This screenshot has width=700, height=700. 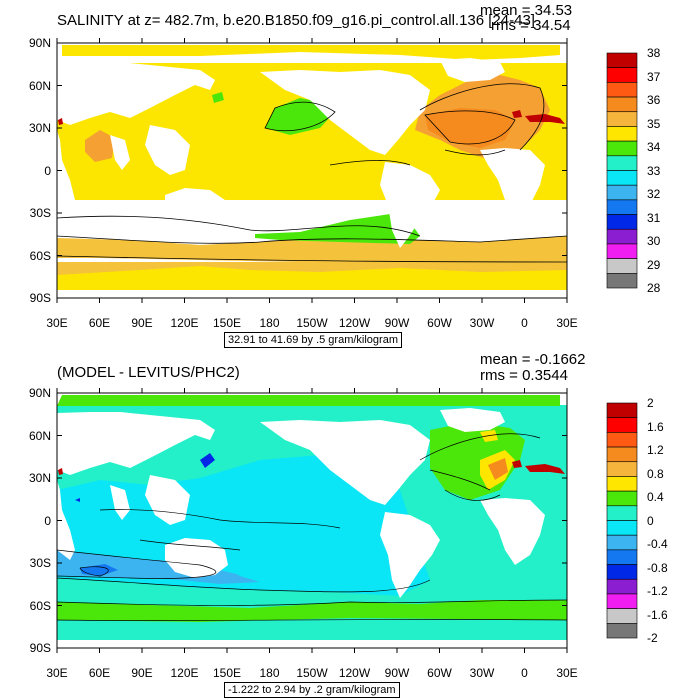 I want to click on southern-ocean-band, so click(x=312, y=250).